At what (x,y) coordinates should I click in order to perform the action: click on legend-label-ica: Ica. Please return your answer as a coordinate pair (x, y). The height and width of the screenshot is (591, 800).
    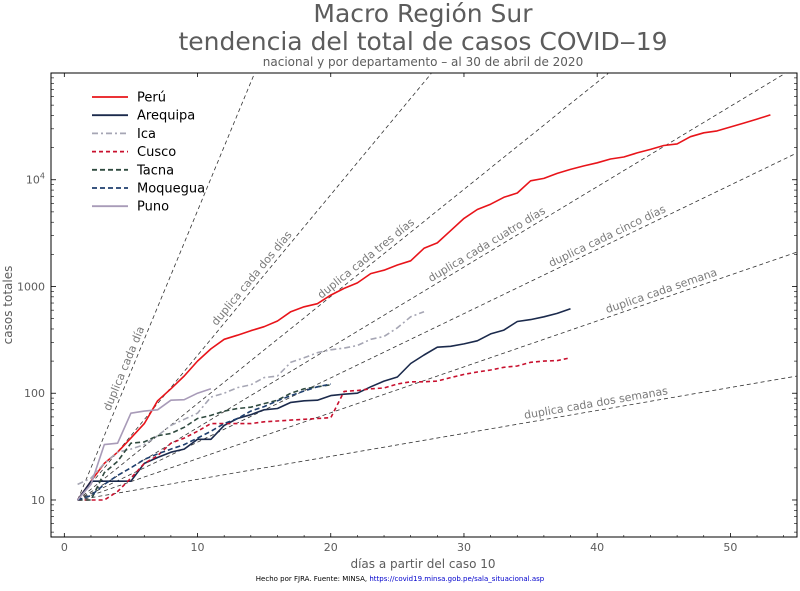
    Looking at the image, I should click on (146, 134).